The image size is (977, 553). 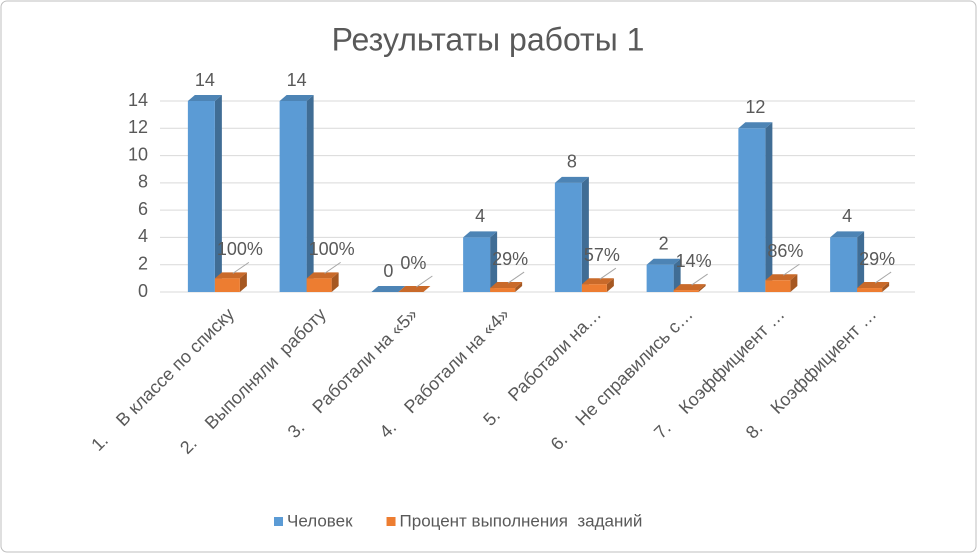 What do you see at coordinates (602, 255) in the screenshot?
I see `data-label: 57%` at bounding box center [602, 255].